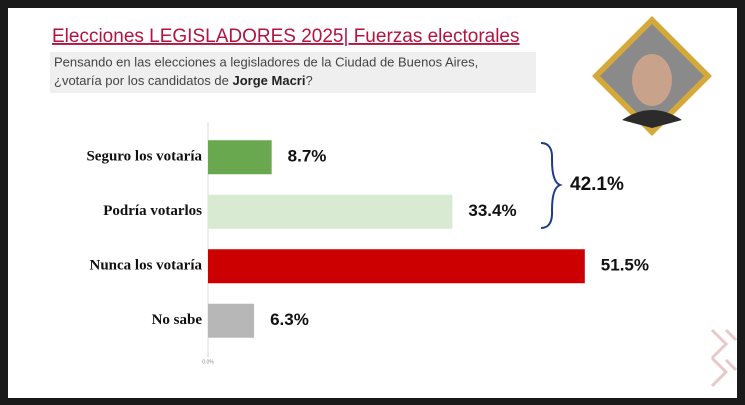 This screenshot has height=405, width=745. What do you see at coordinates (289, 319) in the screenshot?
I see `value-label: 6.3%` at bounding box center [289, 319].